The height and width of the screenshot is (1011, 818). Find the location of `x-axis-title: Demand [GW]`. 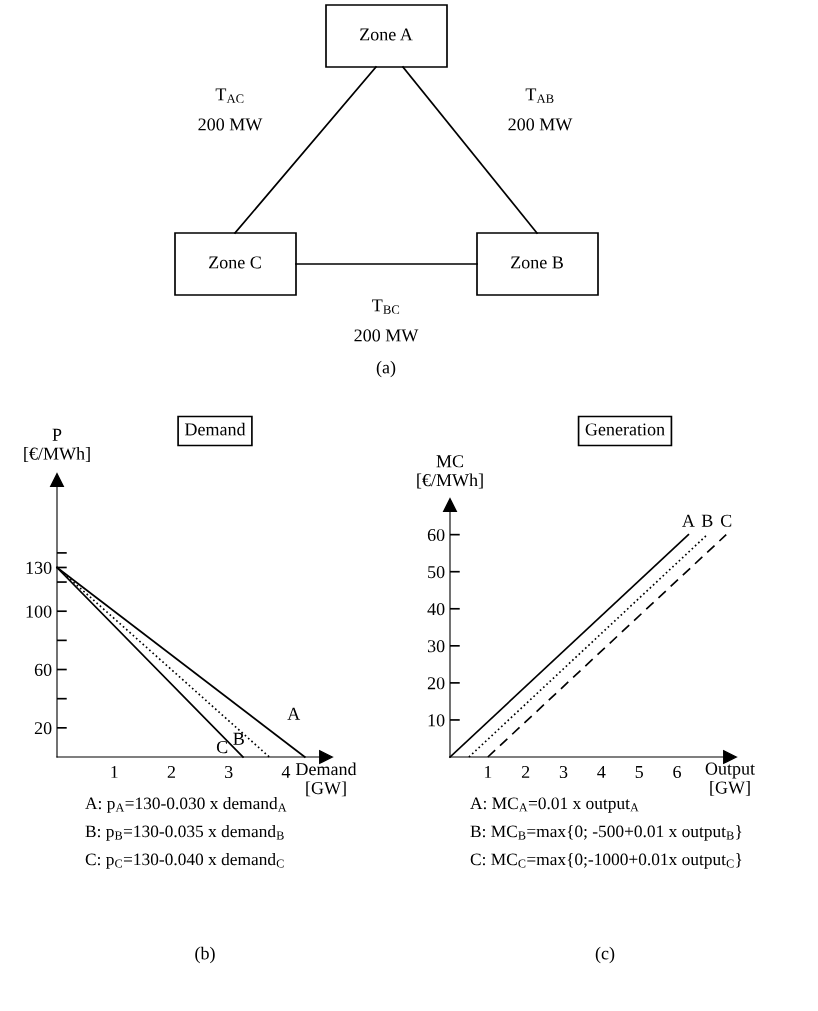

x-axis-title: Demand [GW] is located at coordinates (326, 779).